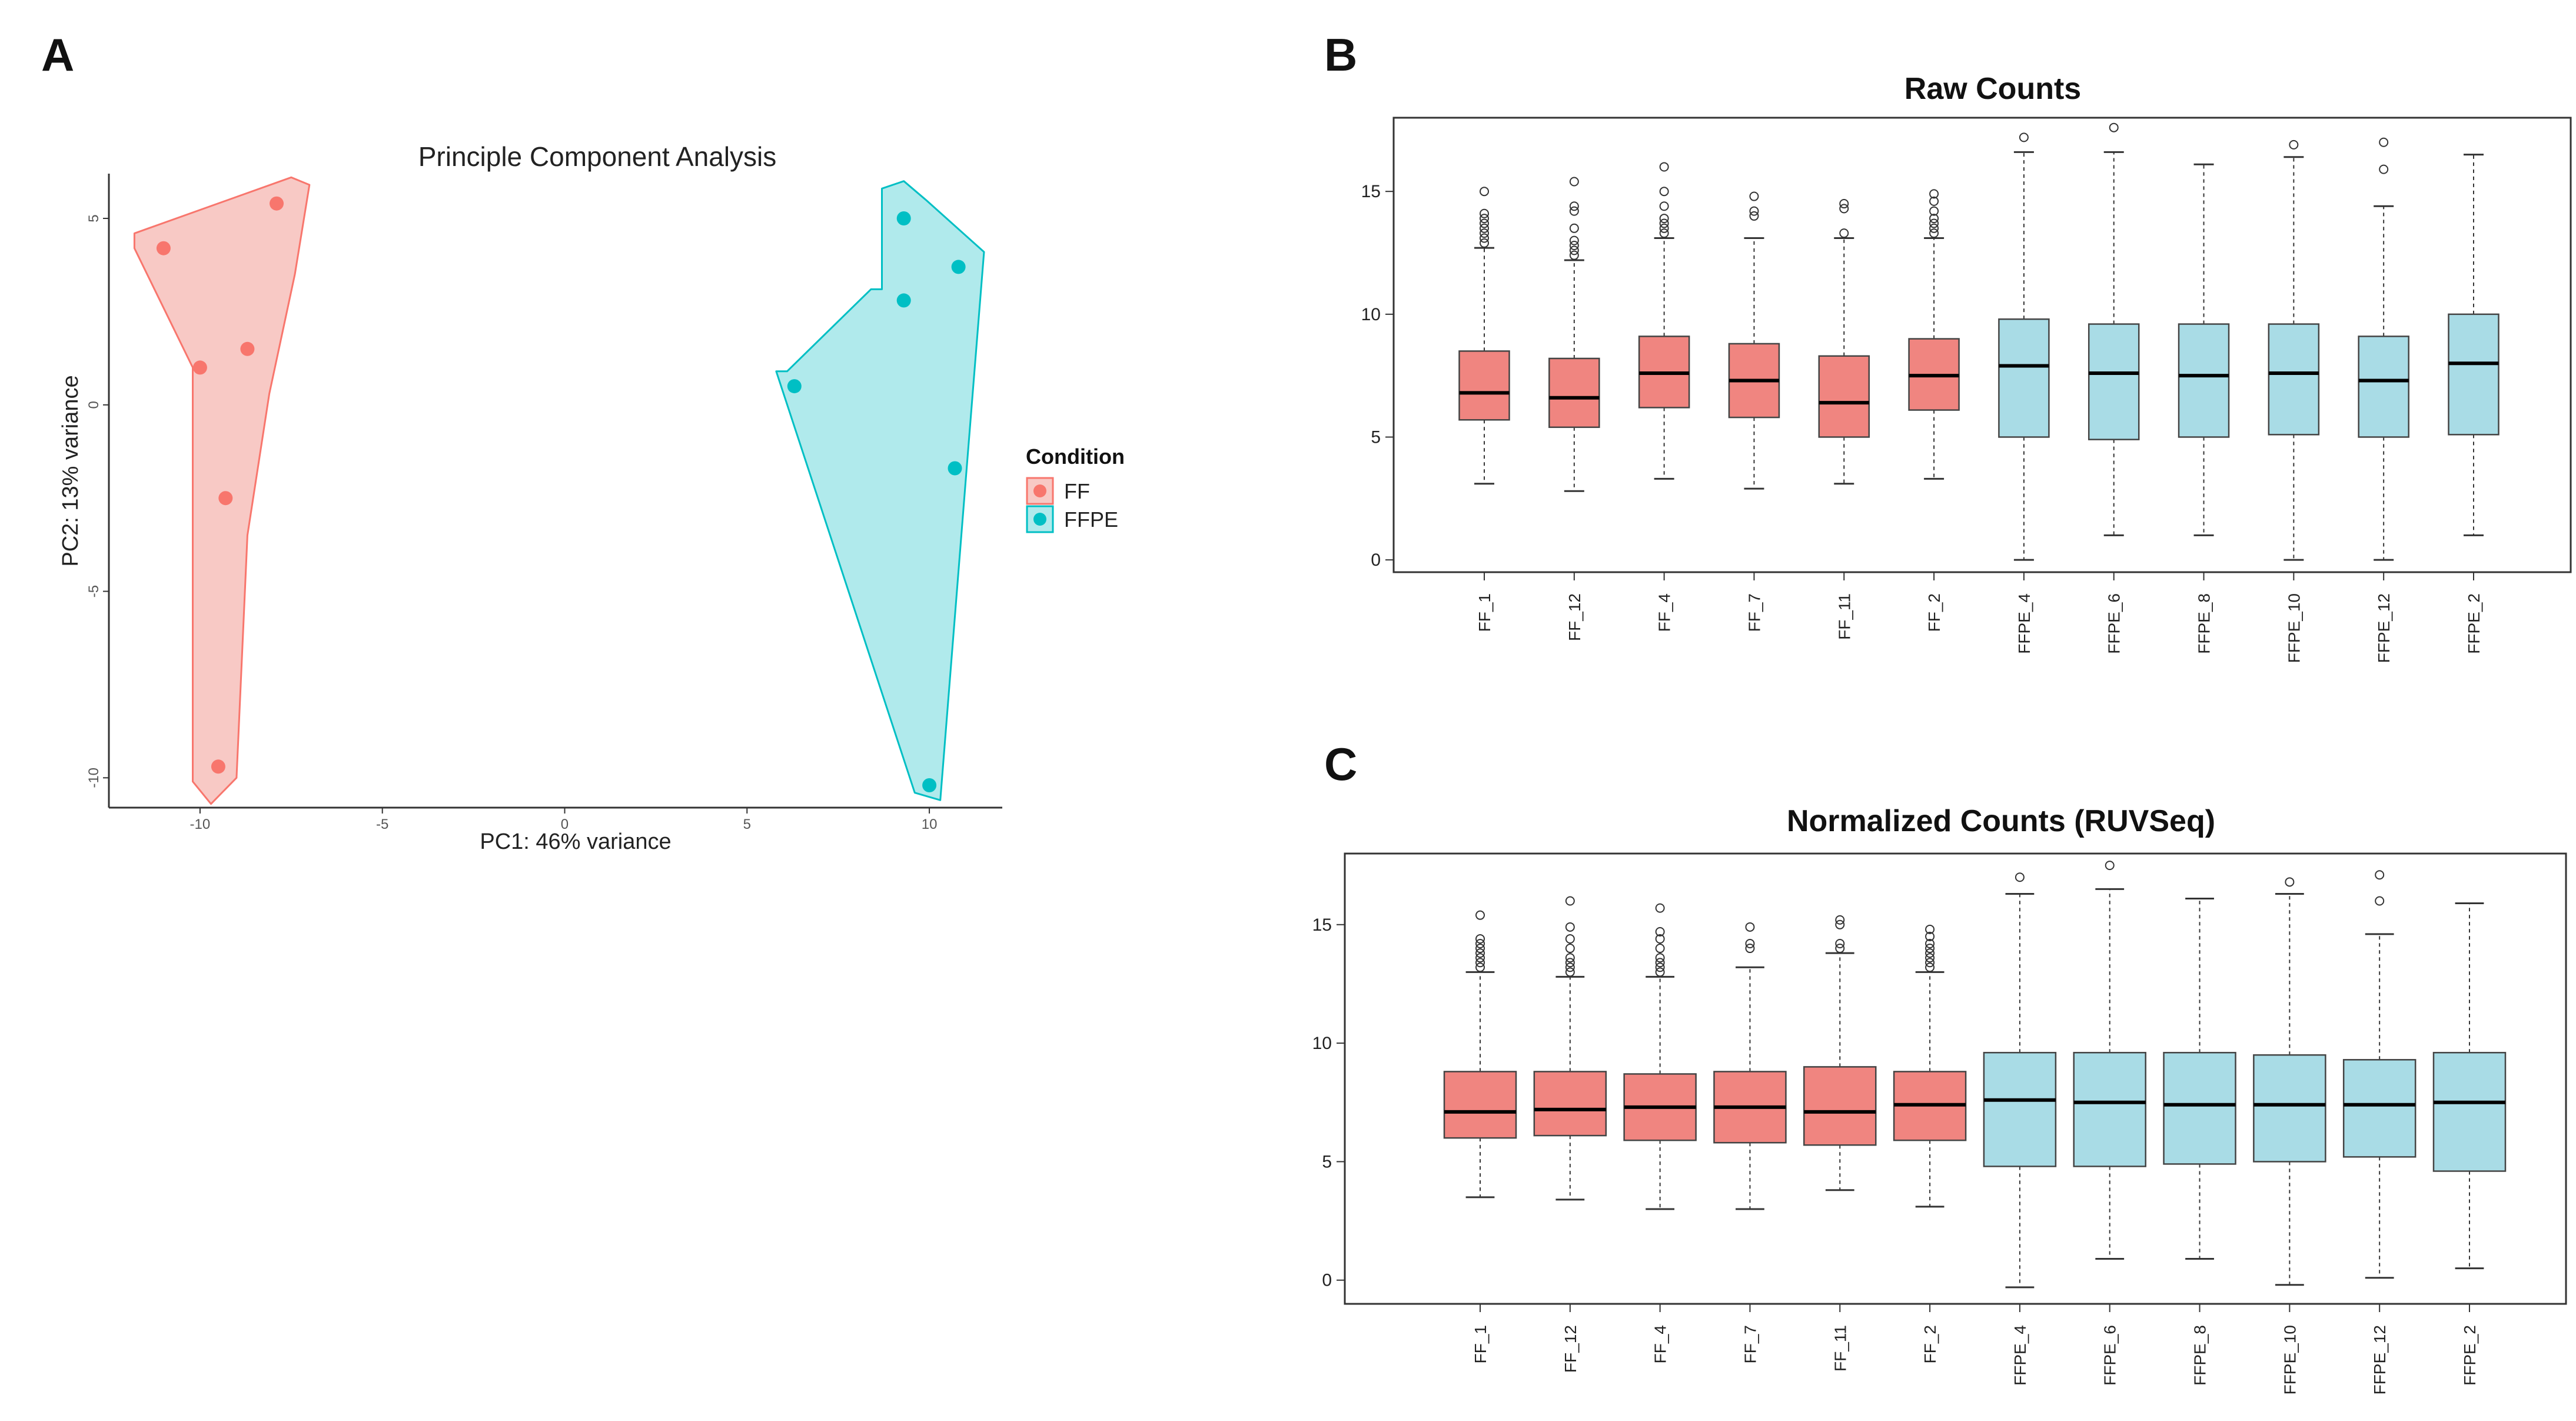 The width and height of the screenshot is (2576, 1421). I want to click on norm-category-label: FF_2, so click(1930, 1344).